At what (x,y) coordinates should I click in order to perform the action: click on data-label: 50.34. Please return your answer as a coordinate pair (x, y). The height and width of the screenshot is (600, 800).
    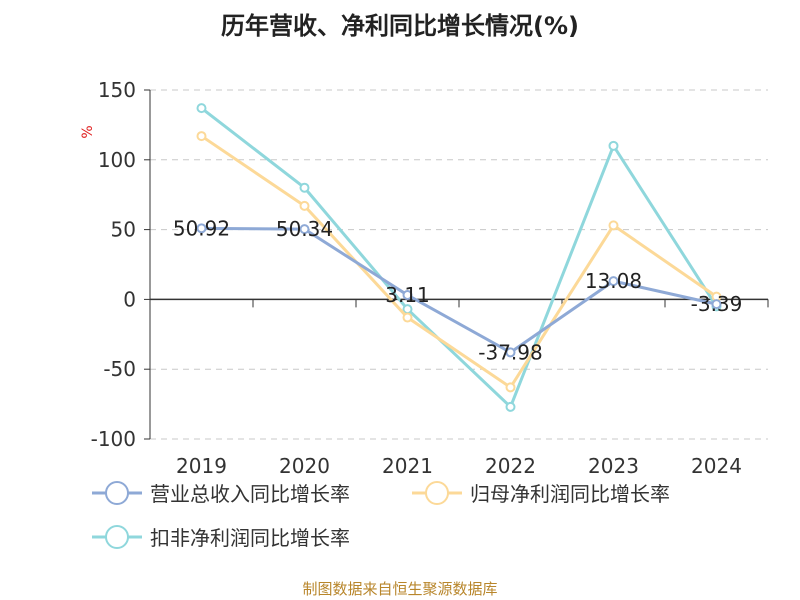
    Looking at the image, I should click on (304, 229).